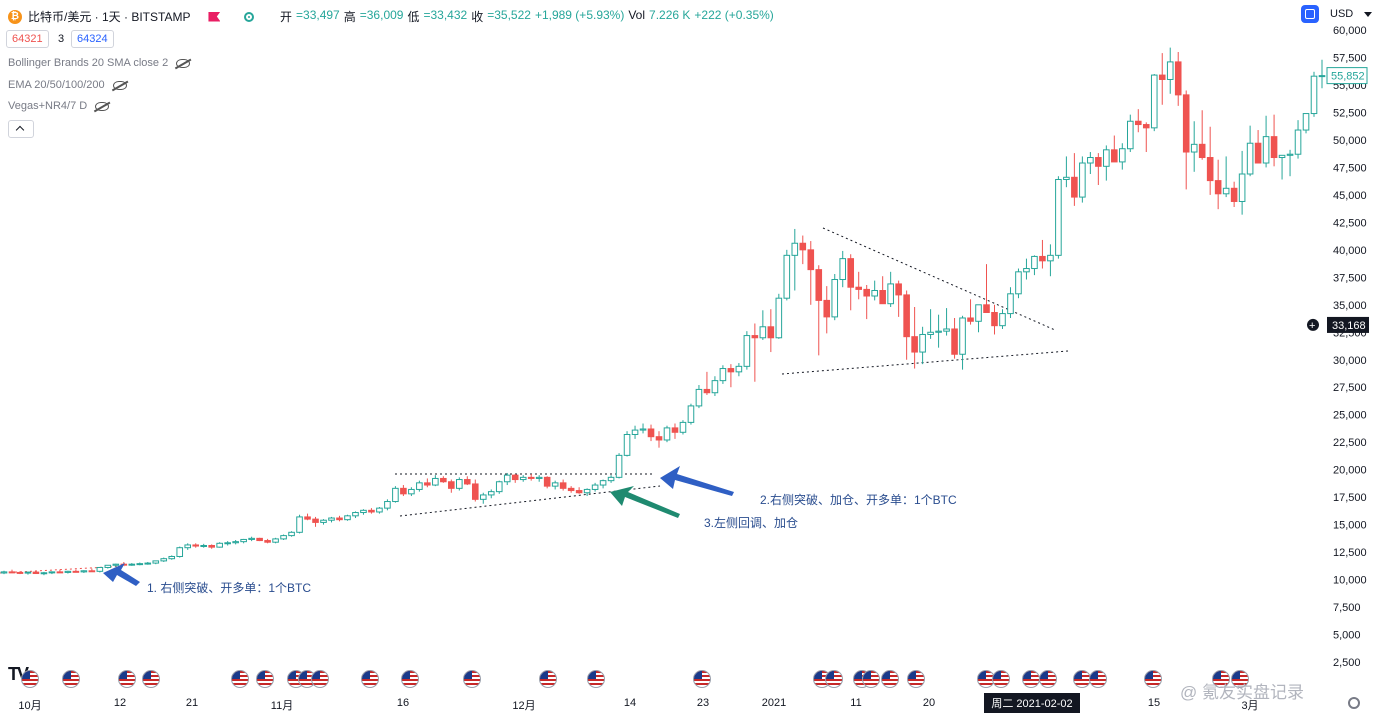 The image size is (1384, 719). Describe the element at coordinates (774, 703) in the screenshot. I see `x-tick-label: 2021` at that location.